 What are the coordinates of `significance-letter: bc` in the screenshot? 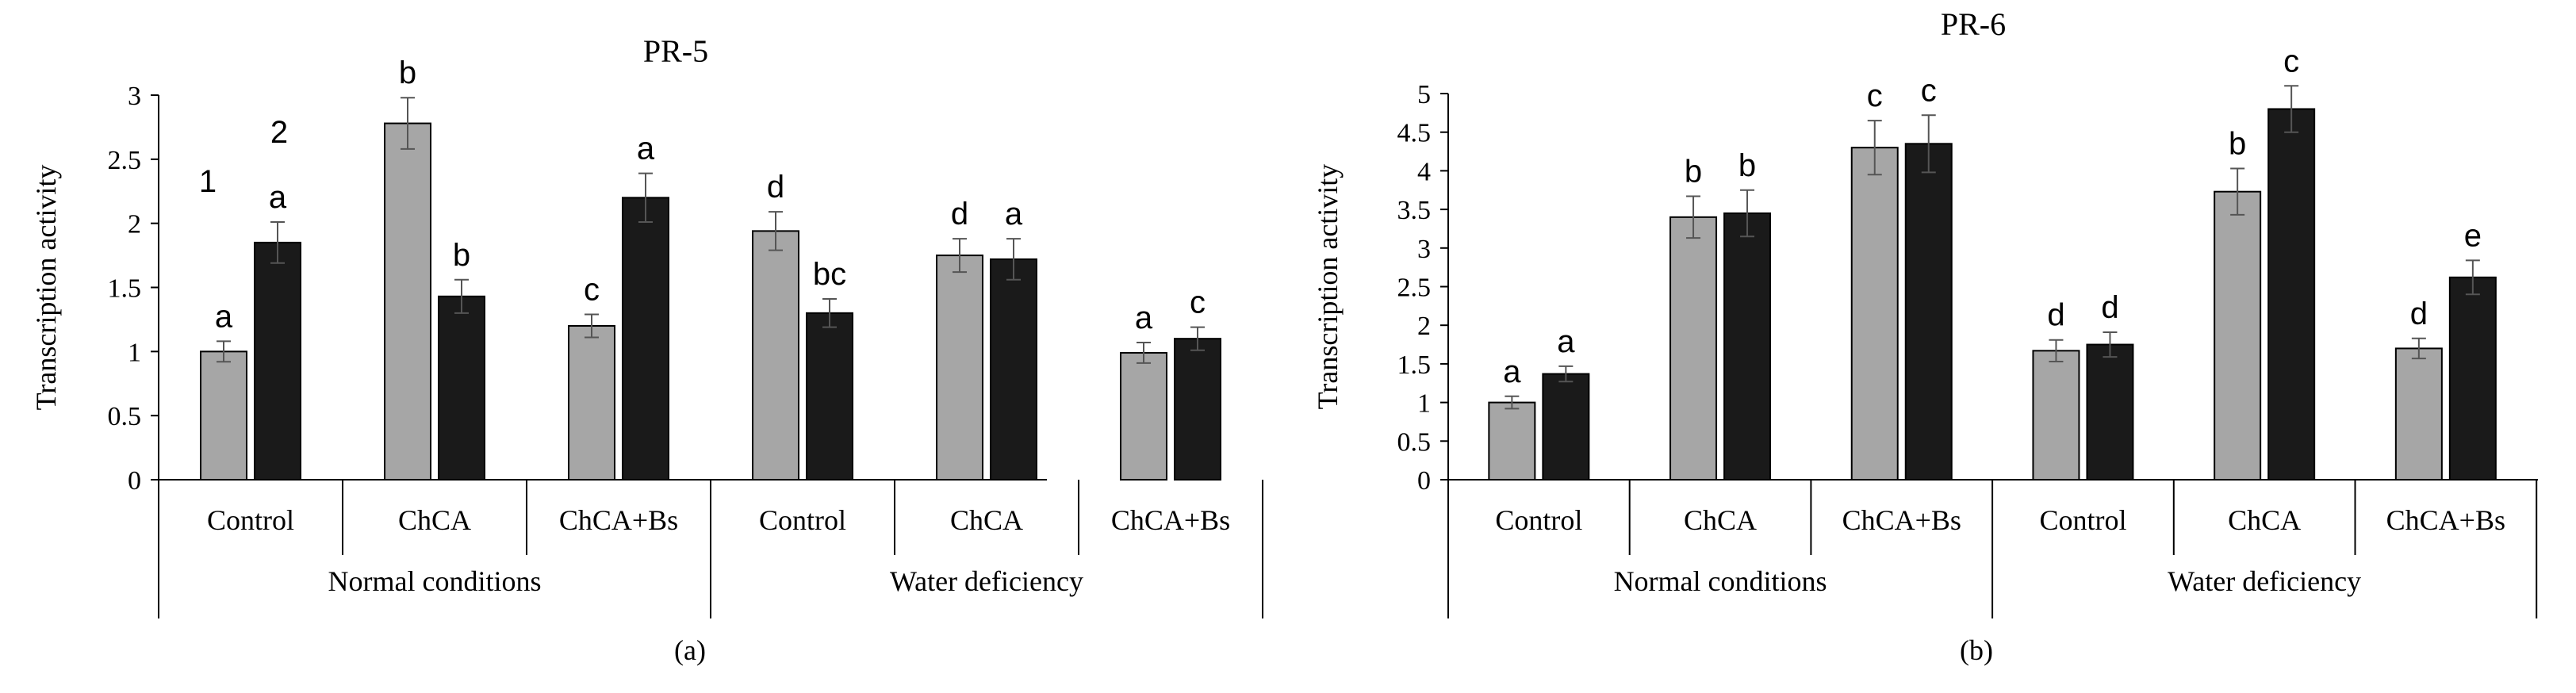 It's located at (830, 274).